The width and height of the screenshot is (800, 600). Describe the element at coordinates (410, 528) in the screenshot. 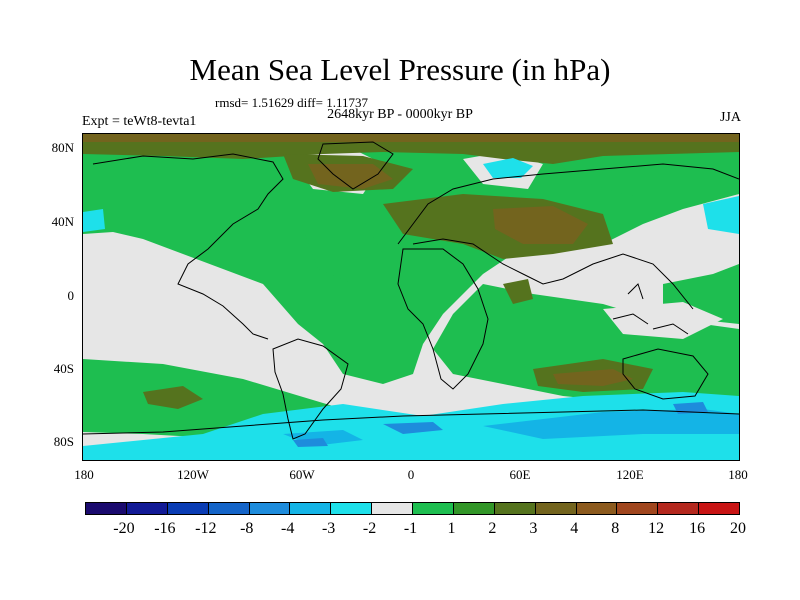

I see `colorbar-label: -1` at that location.